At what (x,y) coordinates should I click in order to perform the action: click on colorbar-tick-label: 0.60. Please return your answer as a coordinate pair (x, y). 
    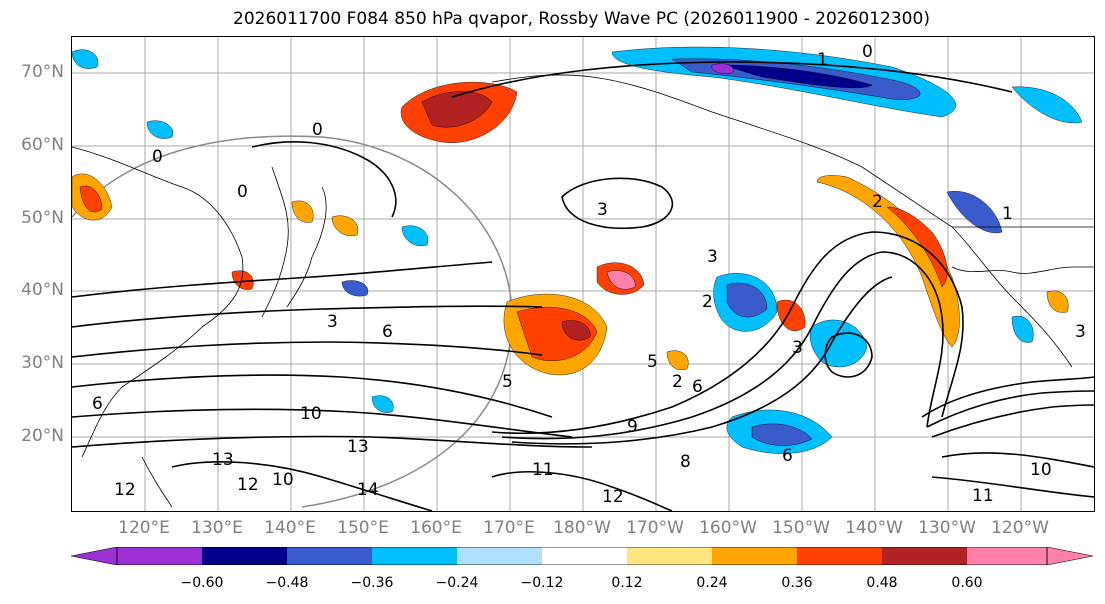
    Looking at the image, I should click on (967, 583).